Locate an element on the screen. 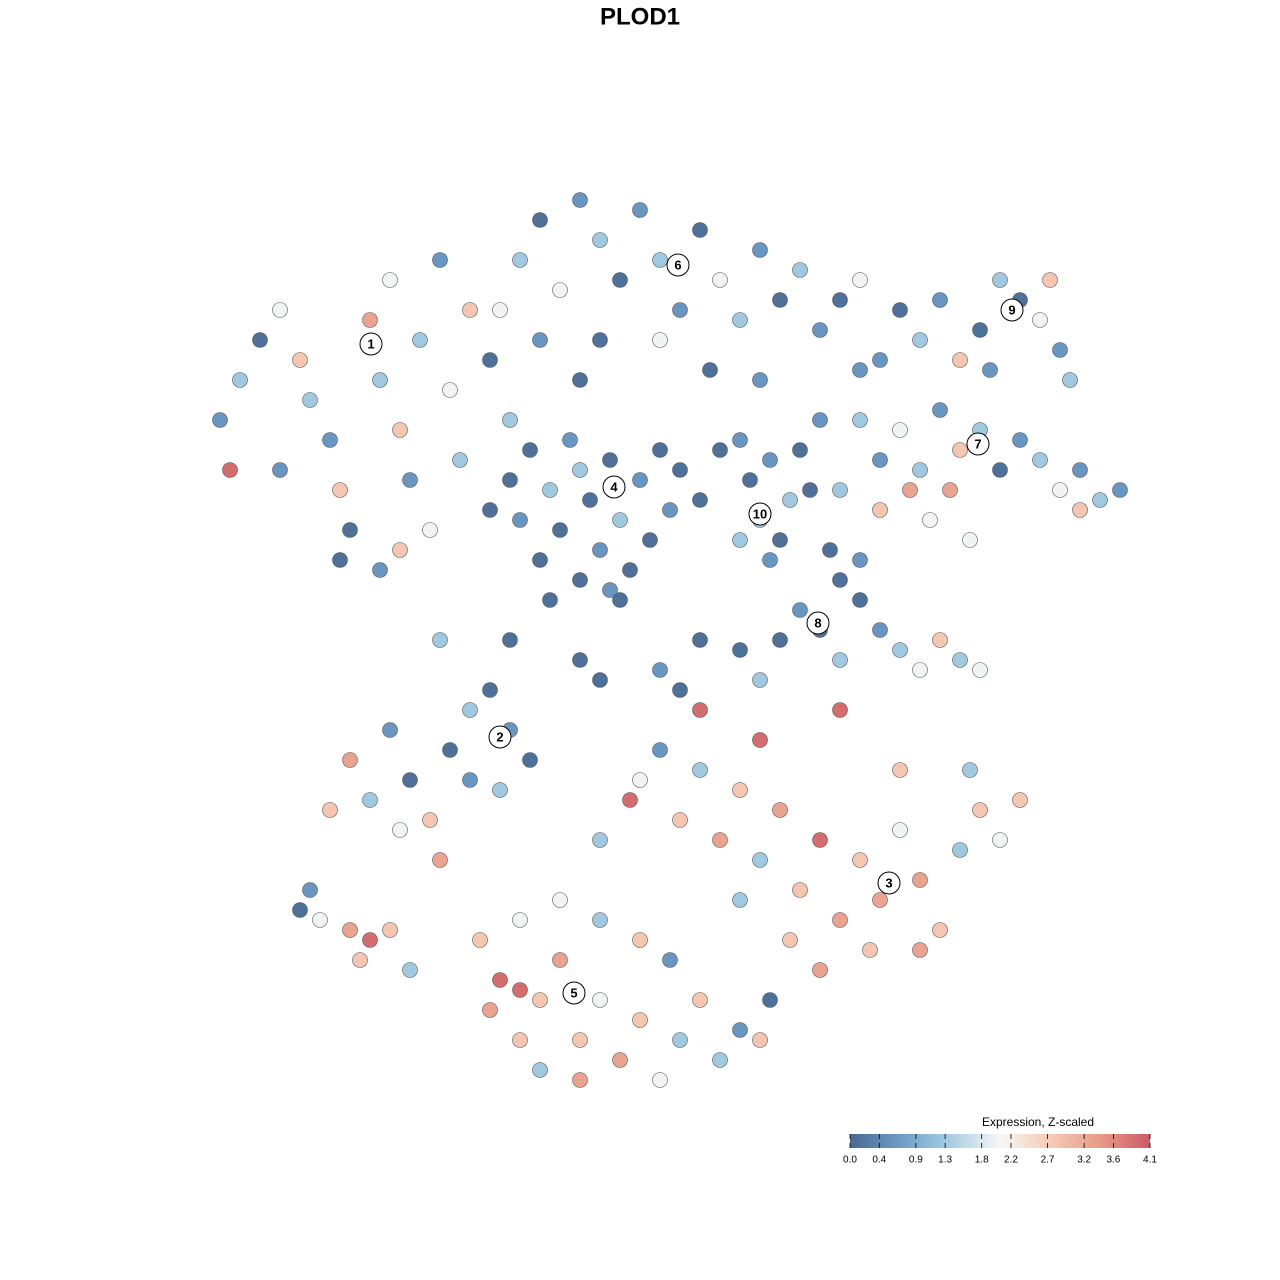  cluster-text: 7 is located at coordinates (977, 443).